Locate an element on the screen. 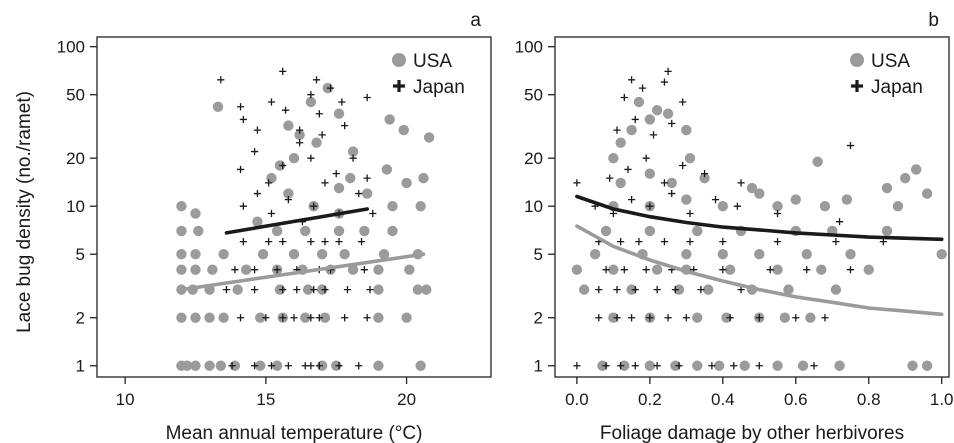 The height and width of the screenshot is (443, 954). x-tick-label: 20 is located at coordinates (406, 399).